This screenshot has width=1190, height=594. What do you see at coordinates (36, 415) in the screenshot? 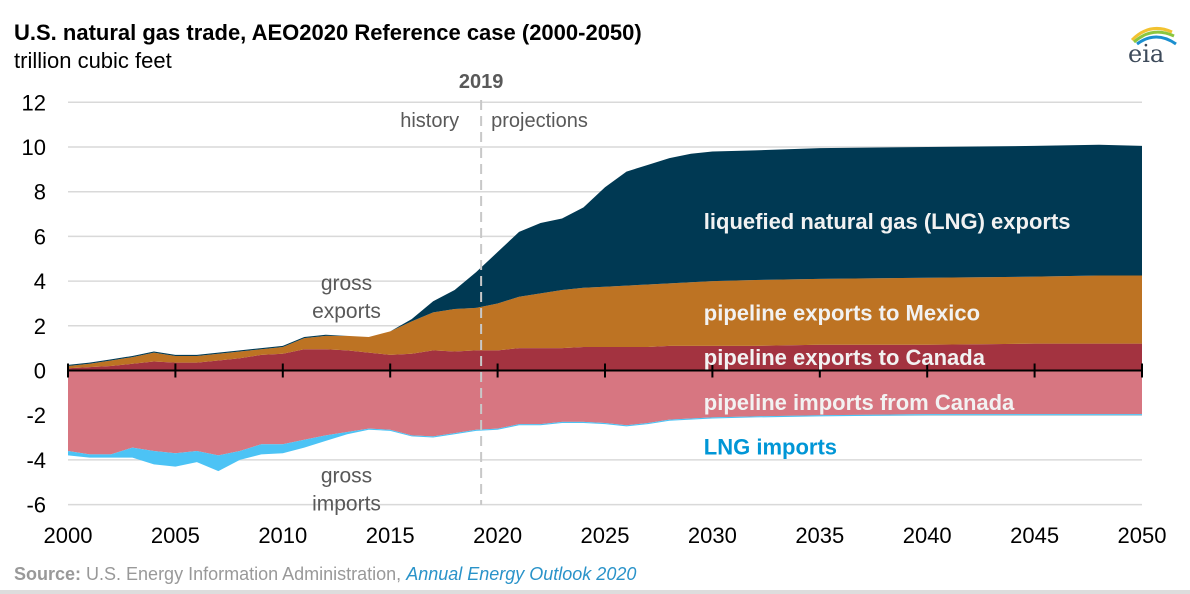
I see `y-tick-label: -2` at bounding box center [36, 415].